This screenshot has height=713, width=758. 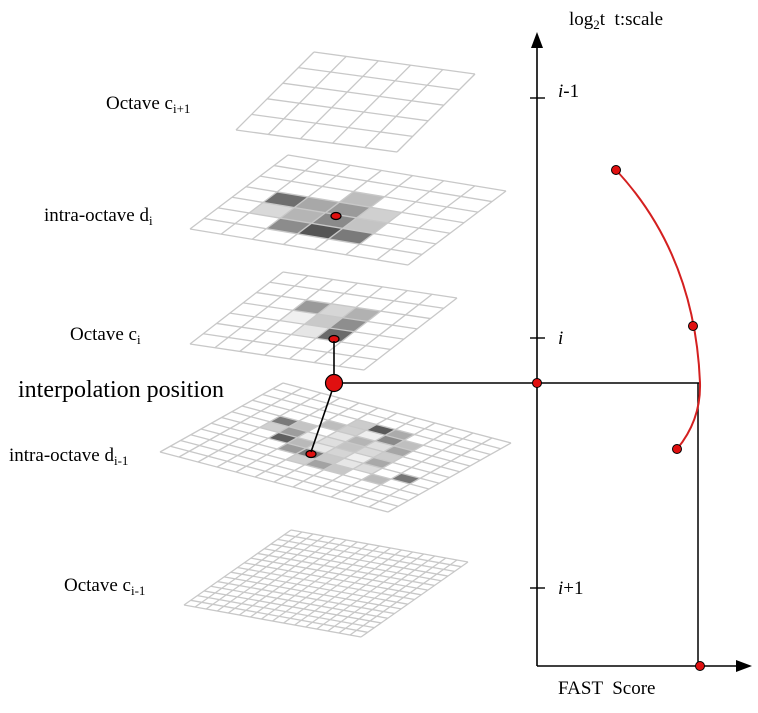 What do you see at coordinates (68, 456) in the screenshot?
I see `label-intra-octave-d-i-1: intra-octave di-1` at bounding box center [68, 456].